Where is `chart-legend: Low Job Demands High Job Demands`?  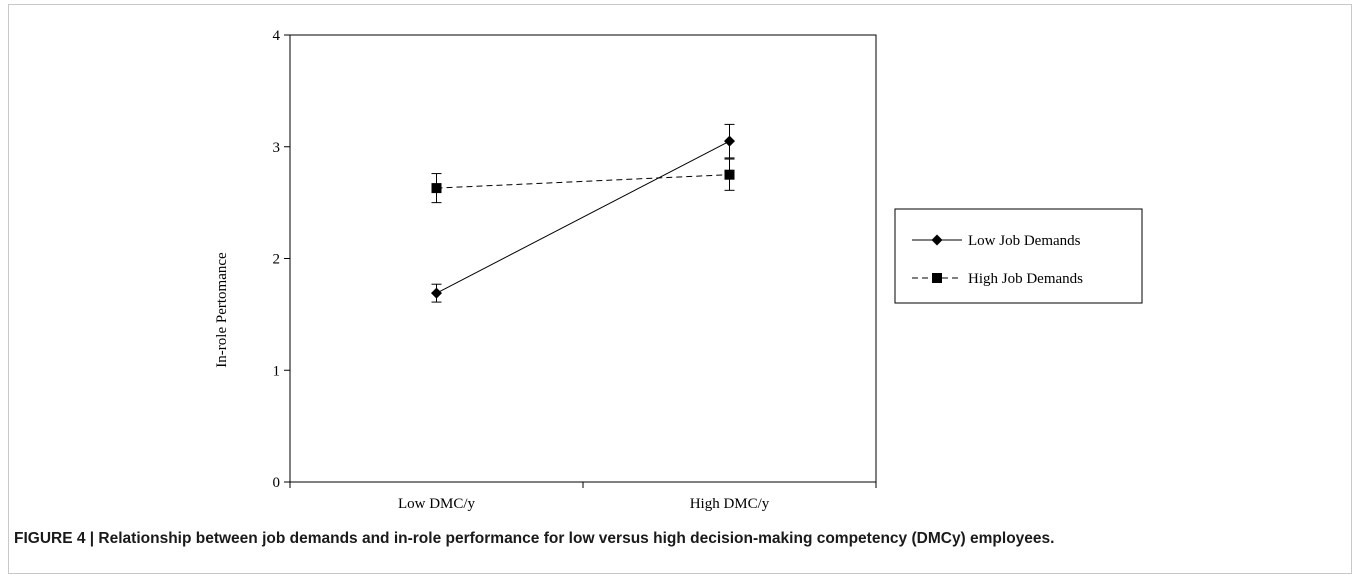
chart-legend: Low Job Demands High Job Demands is located at coordinates (1018, 256).